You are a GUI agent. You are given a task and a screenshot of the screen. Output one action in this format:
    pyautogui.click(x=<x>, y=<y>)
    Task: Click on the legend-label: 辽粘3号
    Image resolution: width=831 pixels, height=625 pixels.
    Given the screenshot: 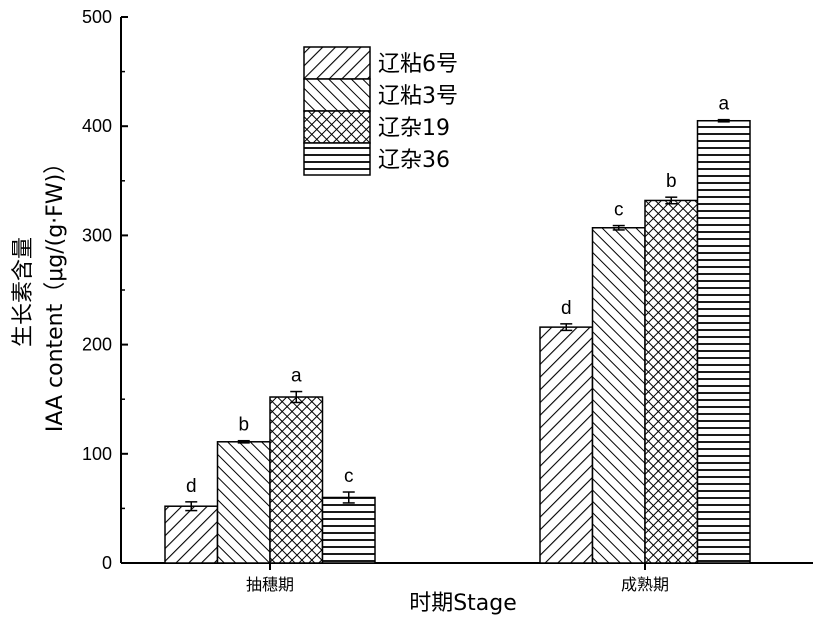 What is the action you would take?
    pyautogui.click(x=418, y=96)
    